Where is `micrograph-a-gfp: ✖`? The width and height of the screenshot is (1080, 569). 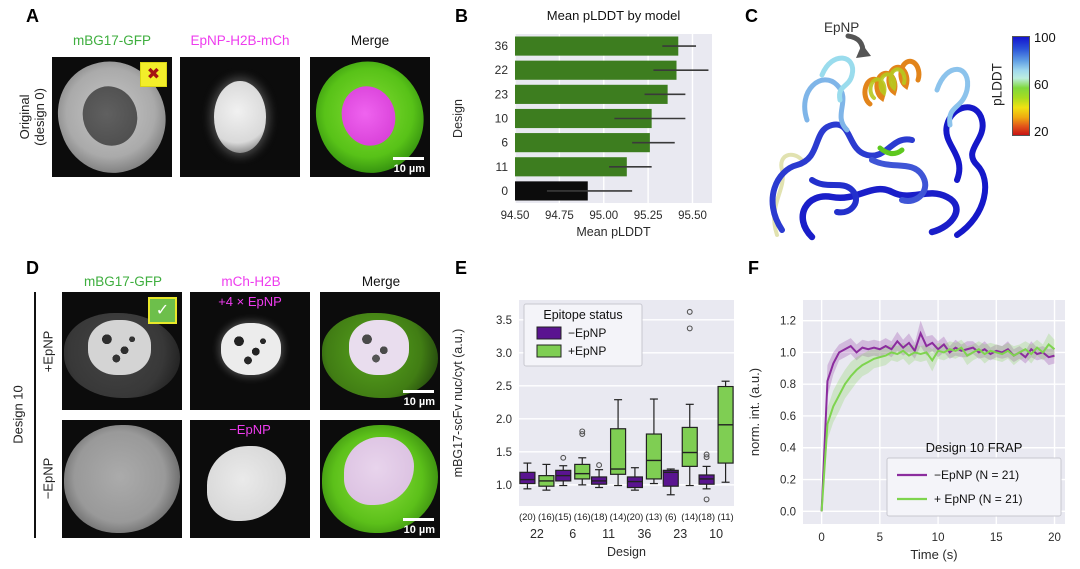 micrograph-a-gfp: ✖ is located at coordinates (112, 117).